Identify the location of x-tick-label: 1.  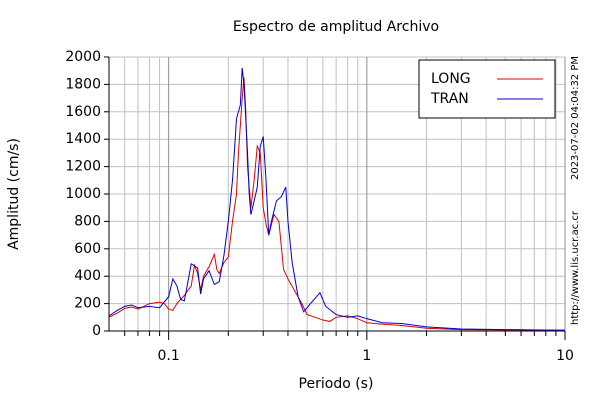
(366, 356).